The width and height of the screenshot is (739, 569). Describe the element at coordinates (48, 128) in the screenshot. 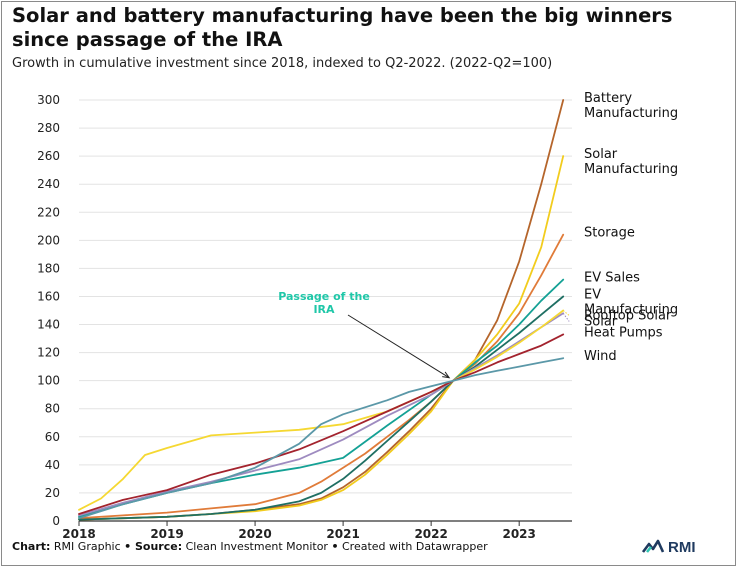

I see `y-tick-label: 280` at that location.